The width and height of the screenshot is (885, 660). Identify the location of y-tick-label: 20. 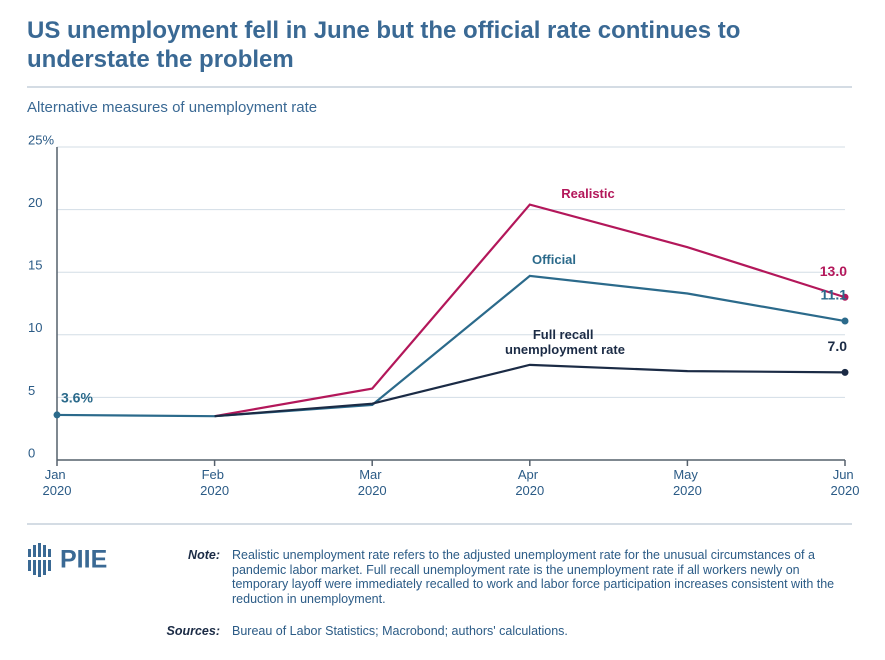
(35, 202).